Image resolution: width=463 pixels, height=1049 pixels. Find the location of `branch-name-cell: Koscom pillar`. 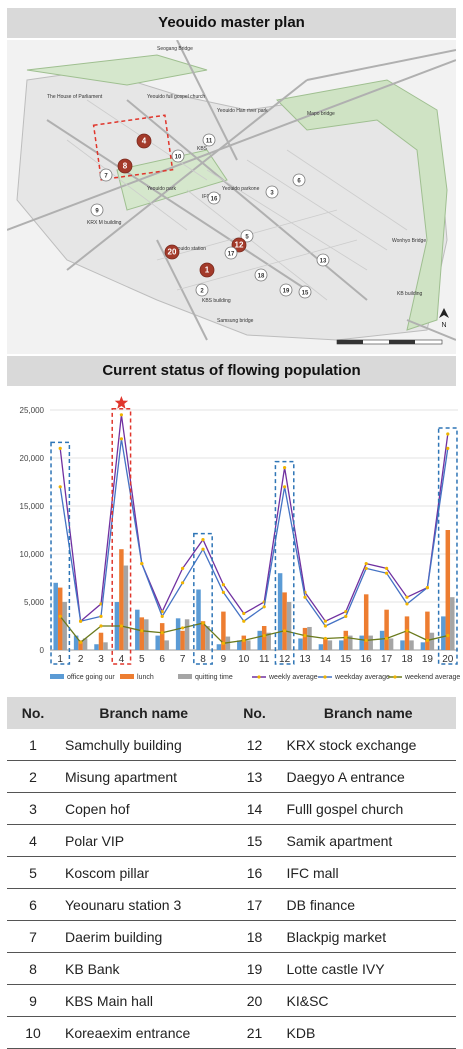

branch-name-cell: Koscom pillar is located at coordinates (144, 872).